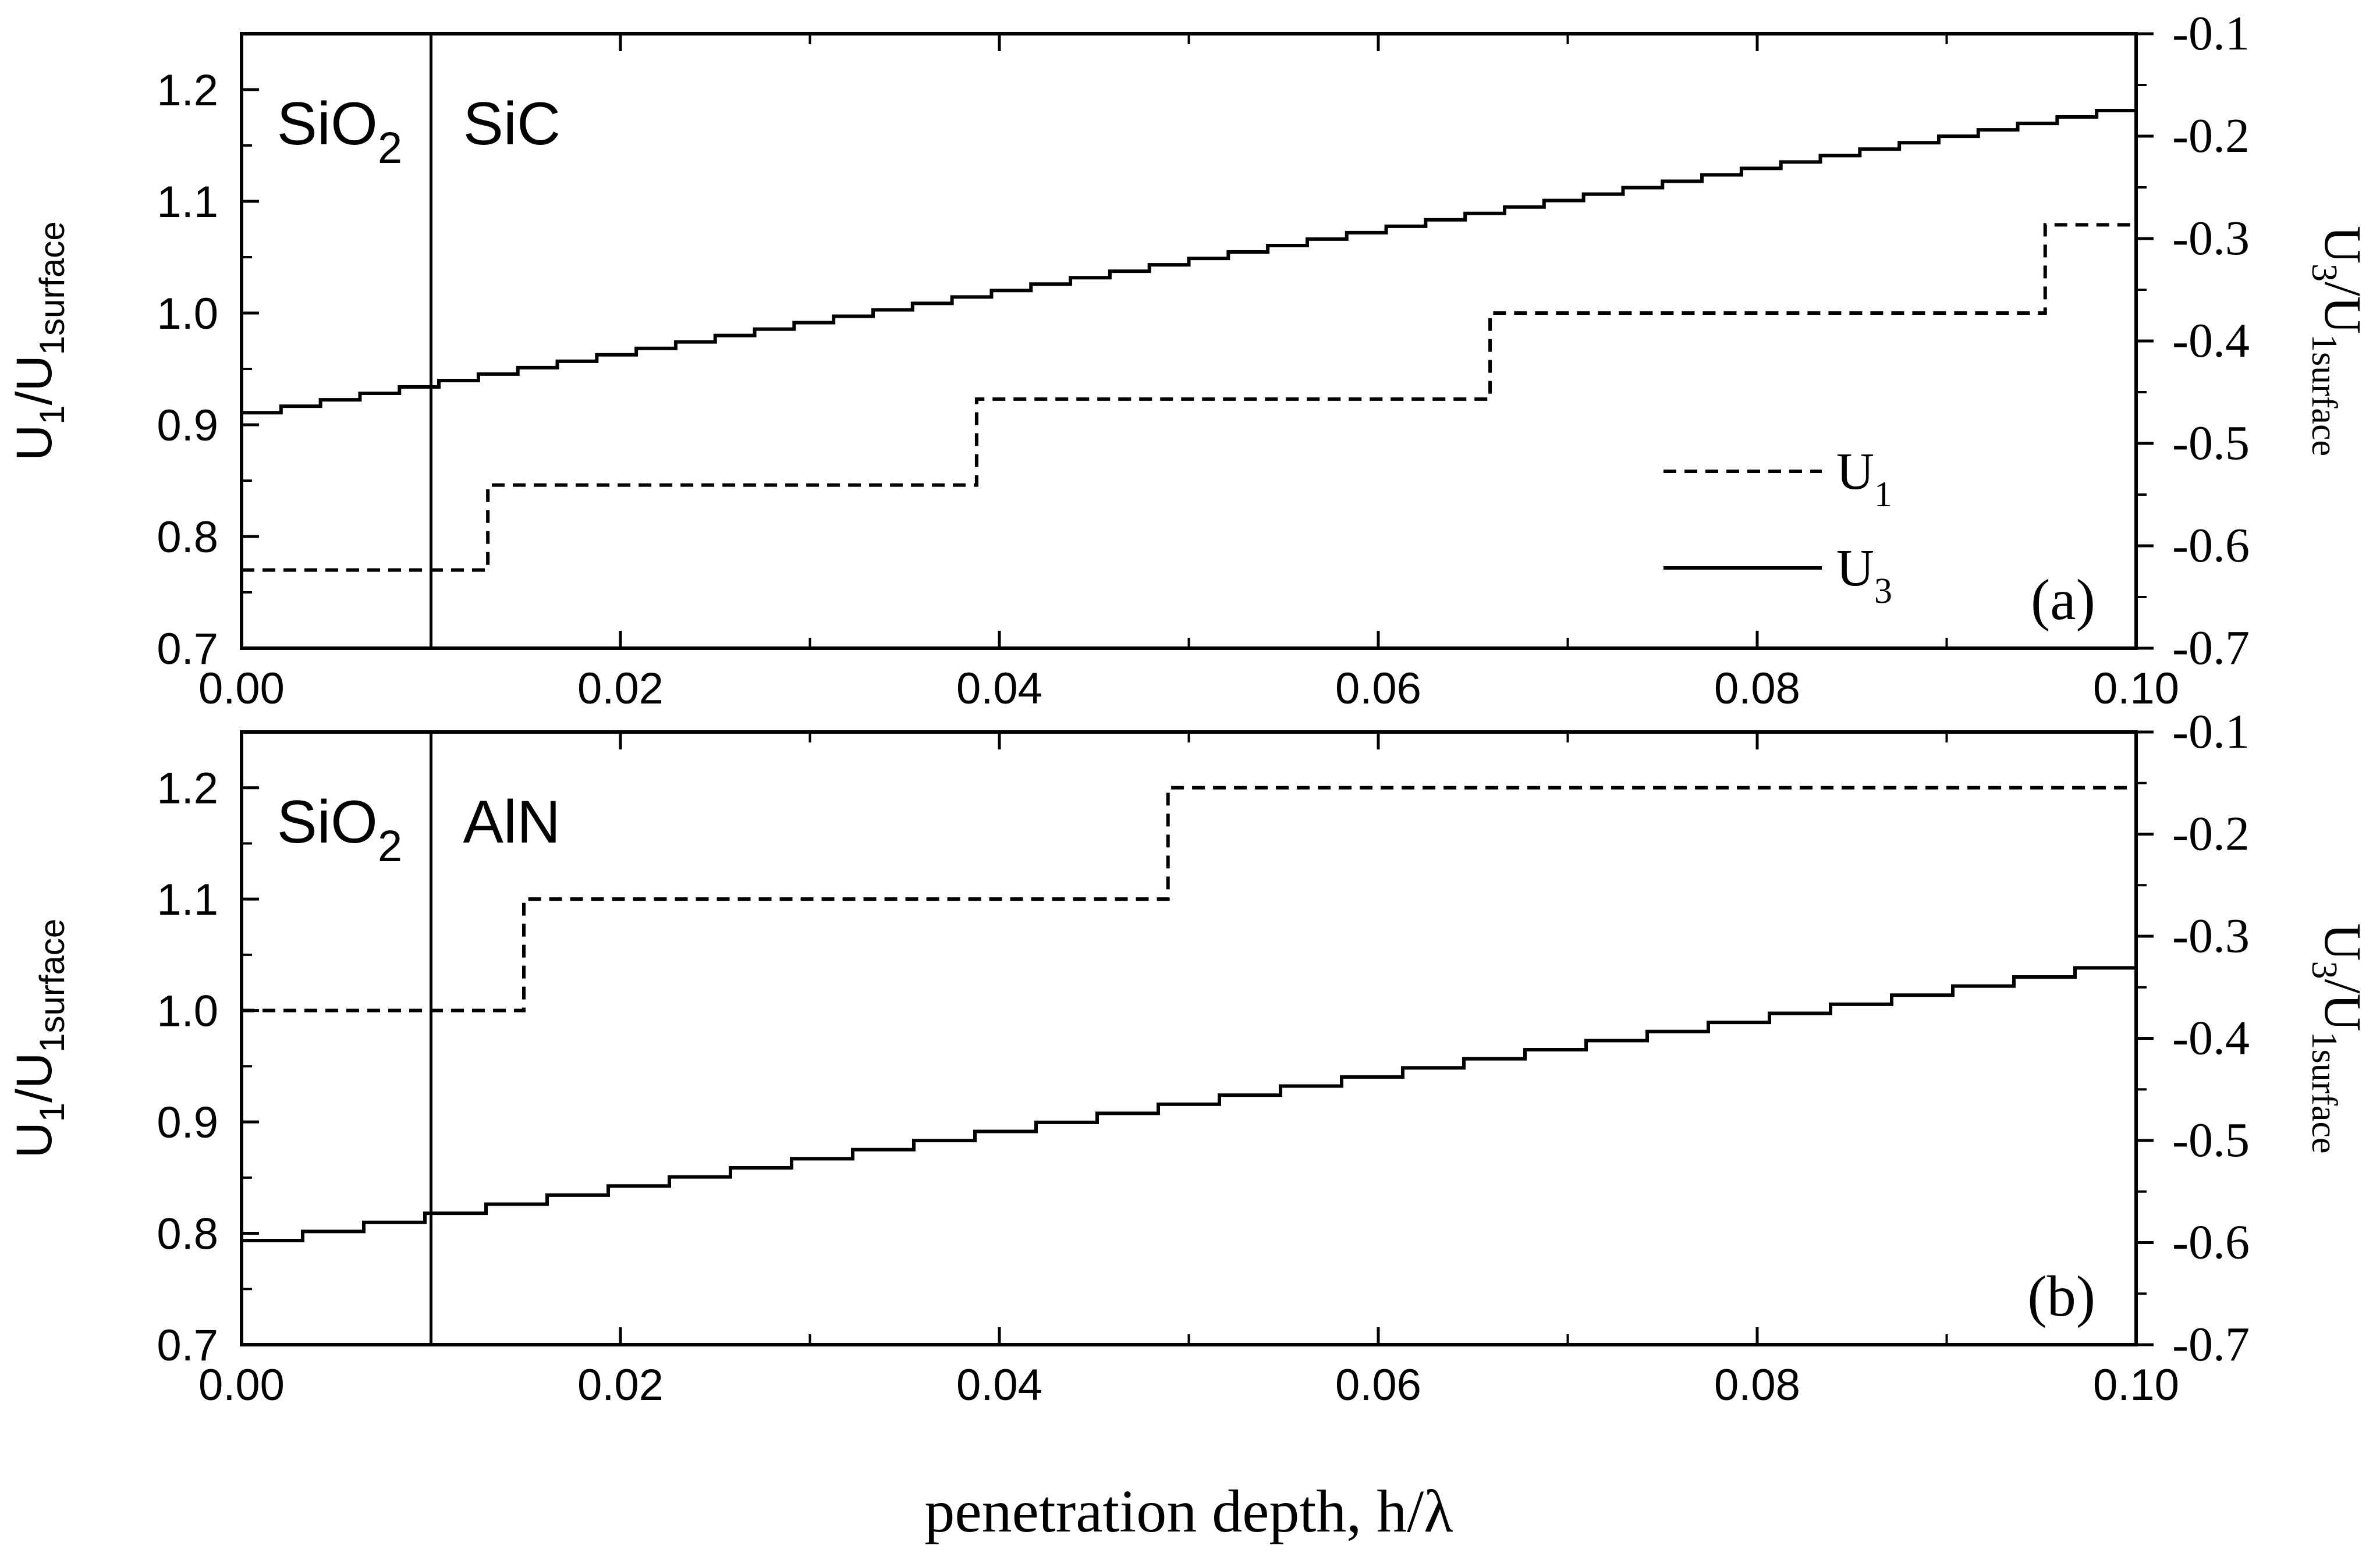 The width and height of the screenshot is (2380, 1560). What do you see at coordinates (2063, 599) in the screenshot?
I see `panel-label: (a)` at bounding box center [2063, 599].